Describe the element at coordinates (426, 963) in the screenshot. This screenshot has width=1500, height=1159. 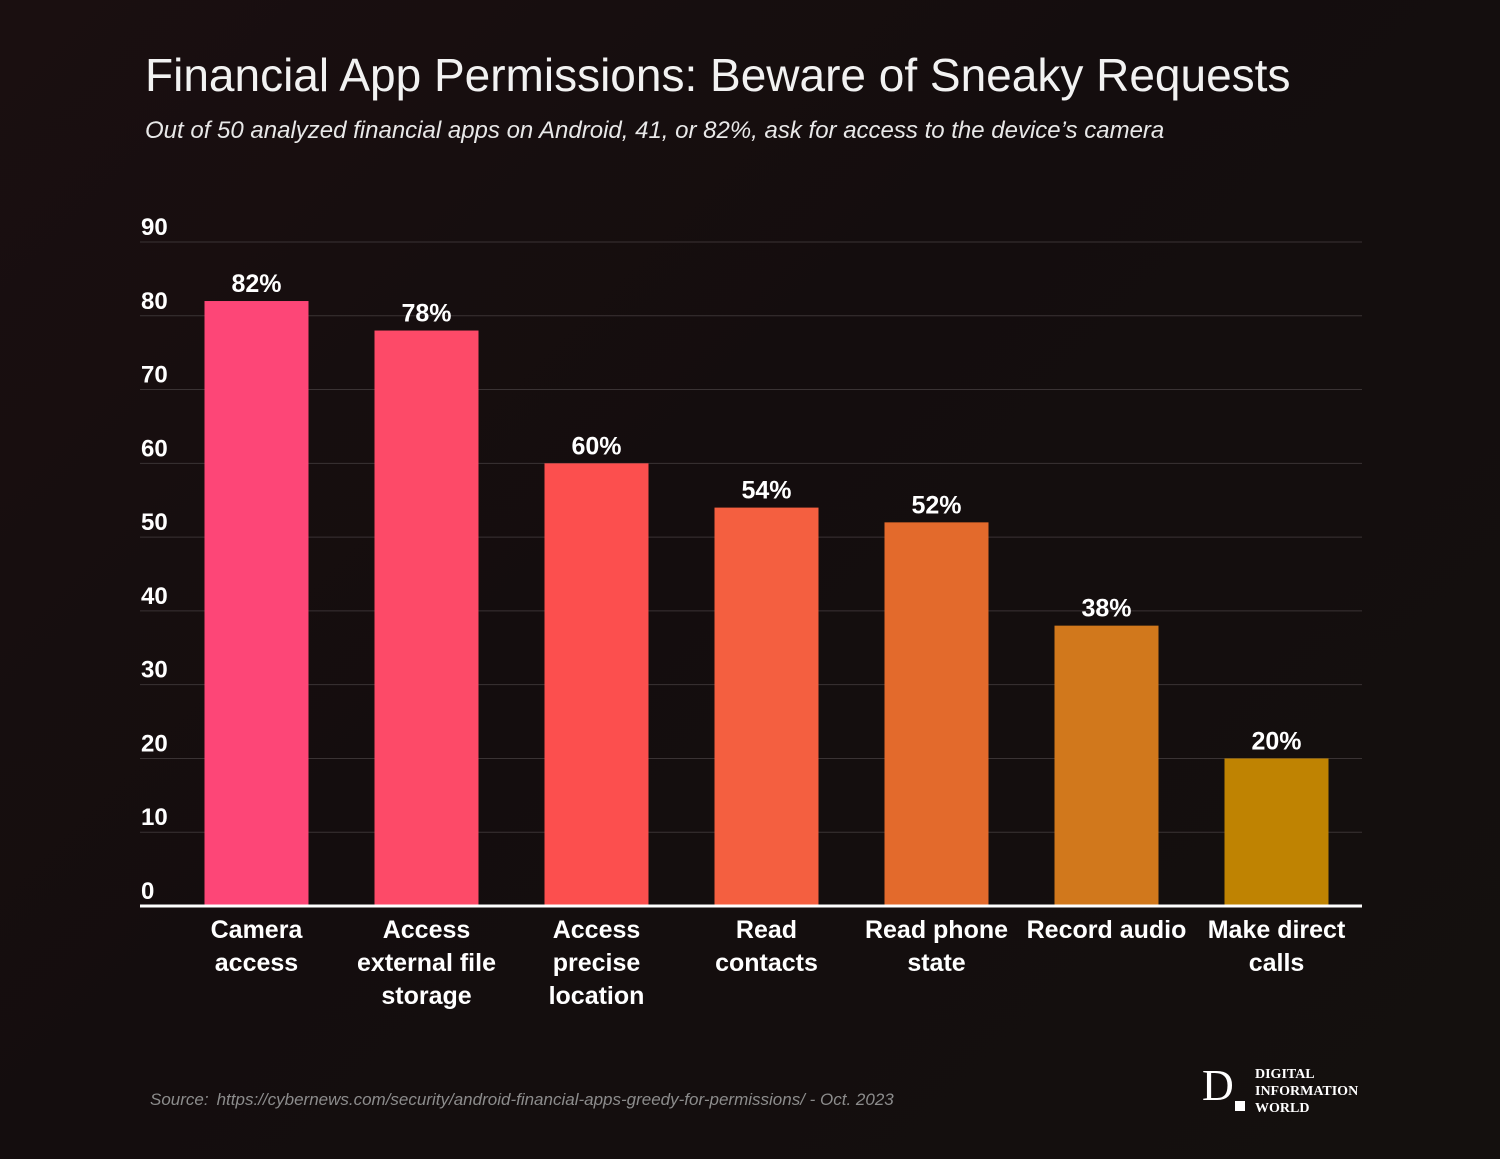
I see `x-tick-label: external file` at that location.